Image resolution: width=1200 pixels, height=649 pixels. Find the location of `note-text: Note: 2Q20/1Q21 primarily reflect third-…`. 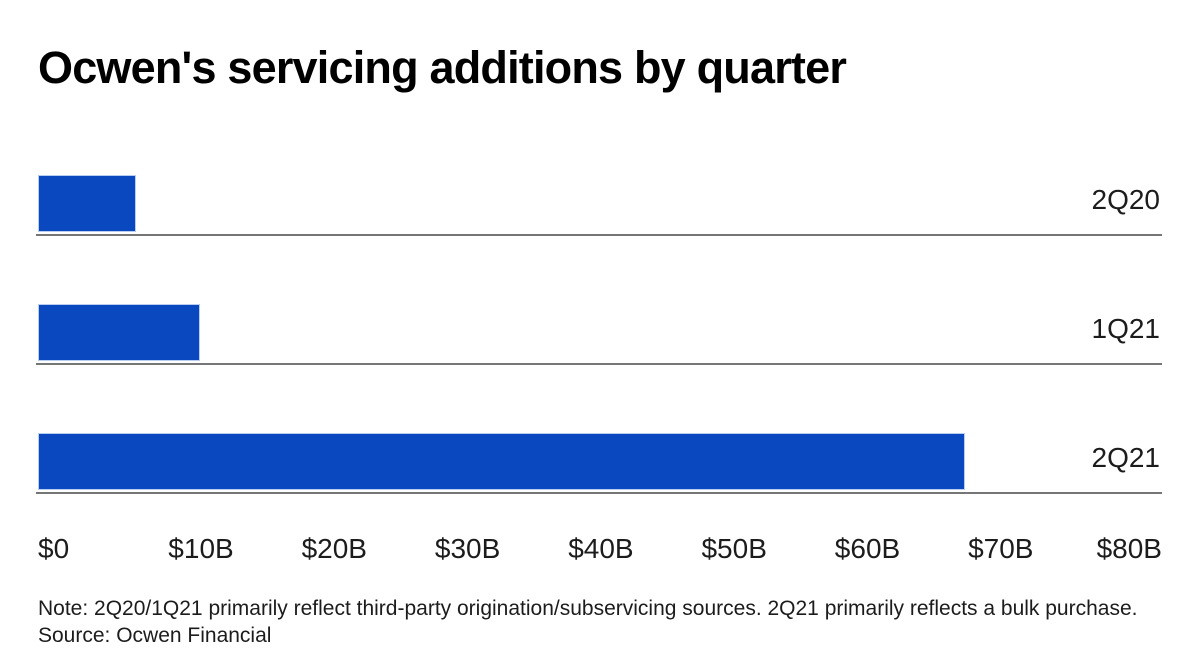

note-text: Note: 2Q20/1Q21 primarily reflect third-… is located at coordinates (588, 608).